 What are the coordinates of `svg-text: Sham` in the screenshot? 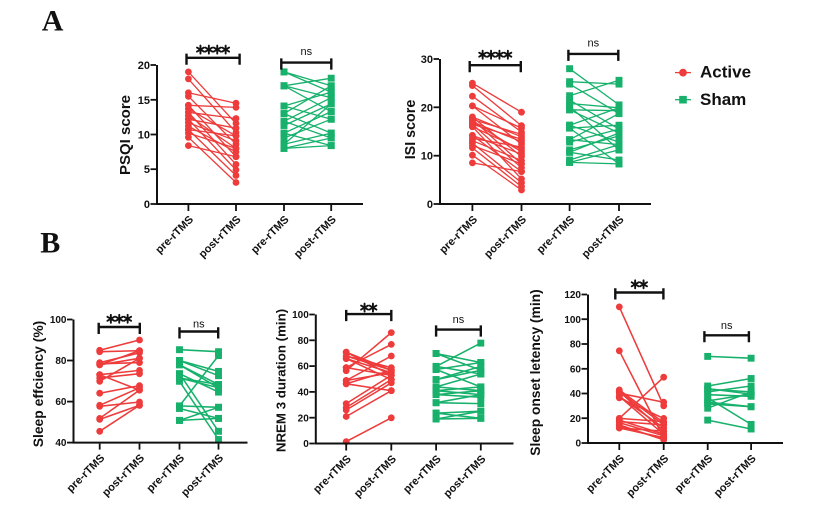 It's located at (723, 99).